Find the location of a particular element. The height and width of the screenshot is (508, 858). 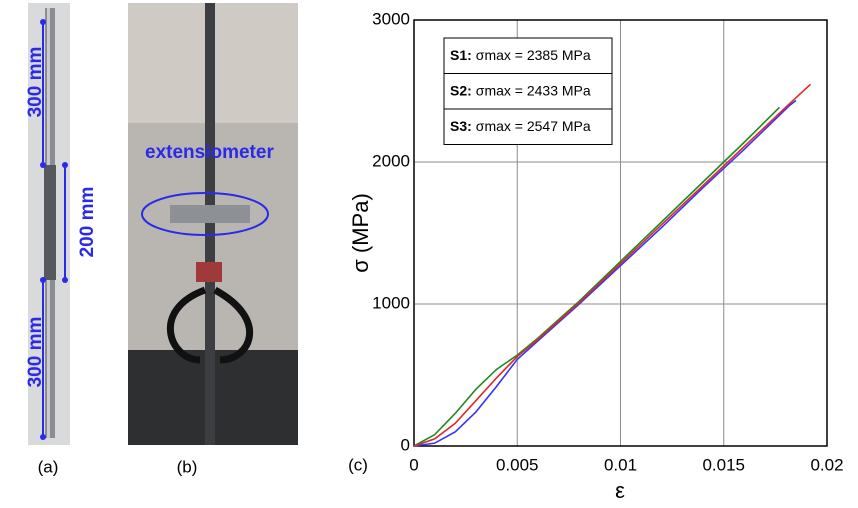

legend-name: S3: is located at coordinates (461, 125).